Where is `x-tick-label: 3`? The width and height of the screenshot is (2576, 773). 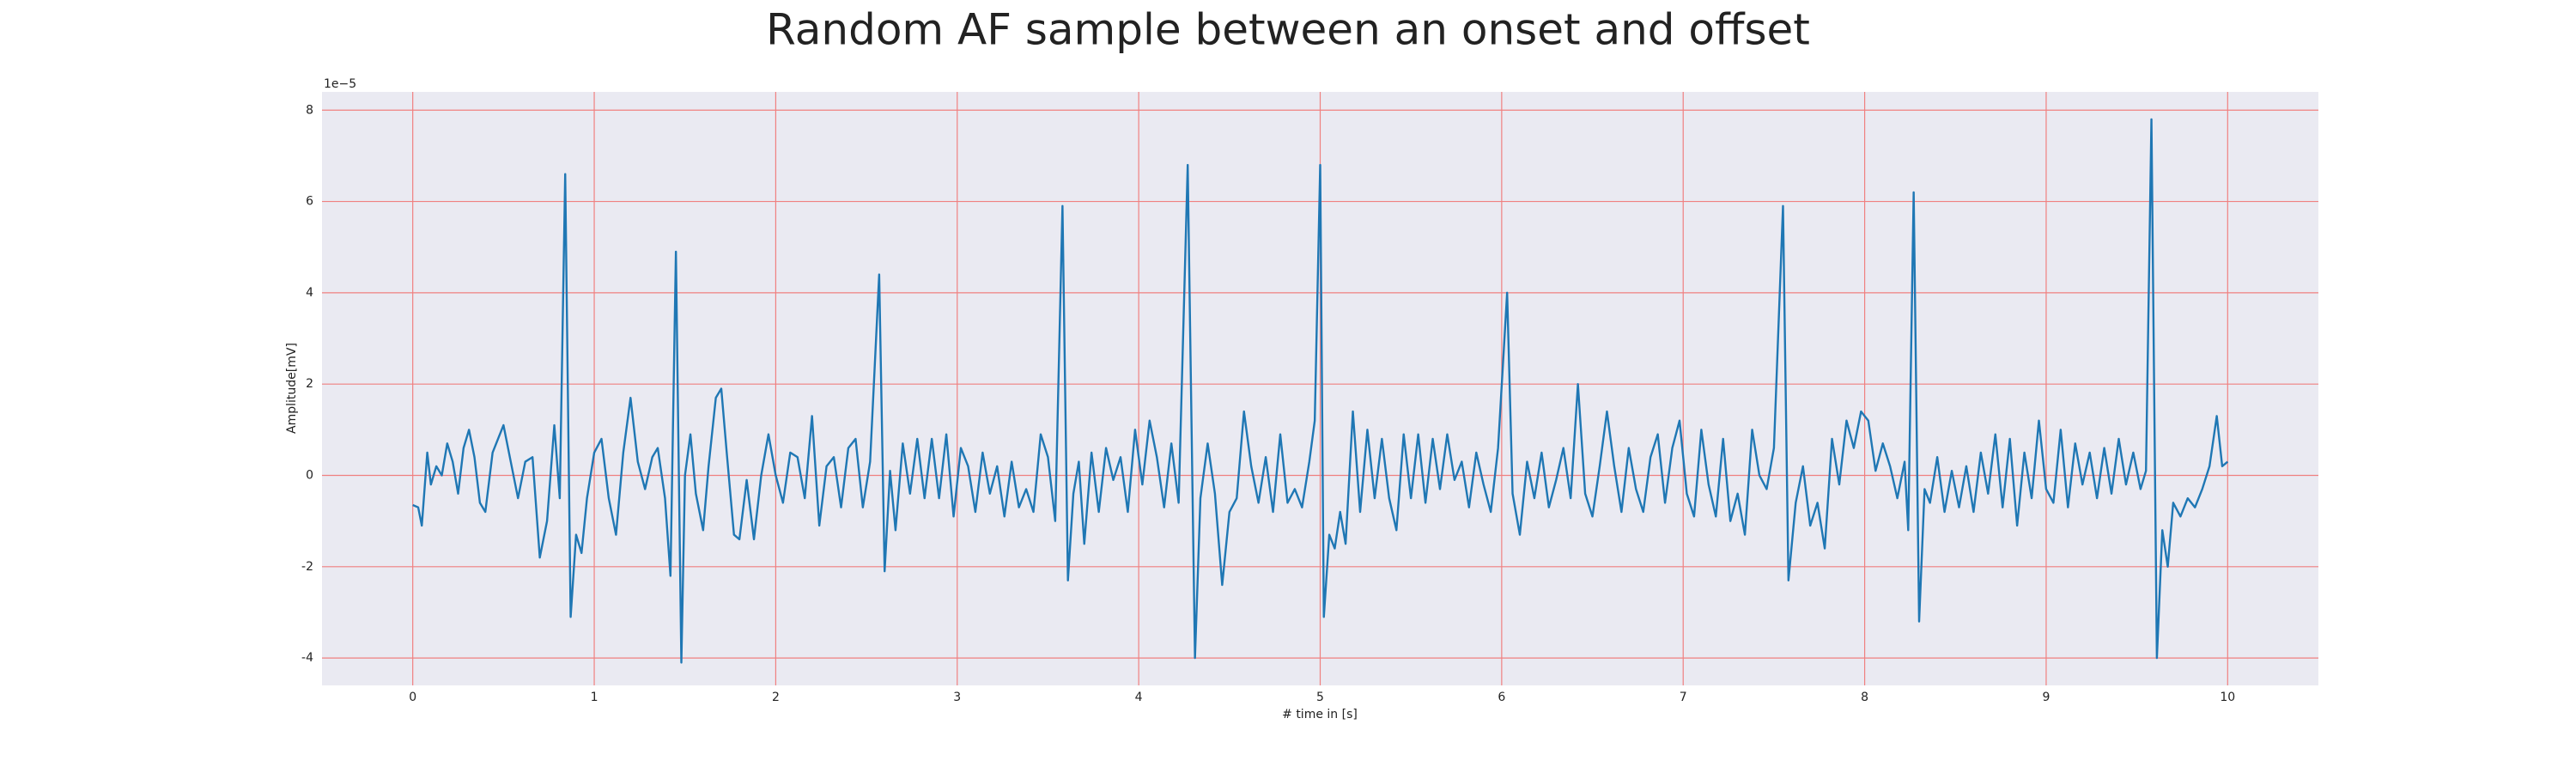 x-tick-label: 3 is located at coordinates (957, 697).